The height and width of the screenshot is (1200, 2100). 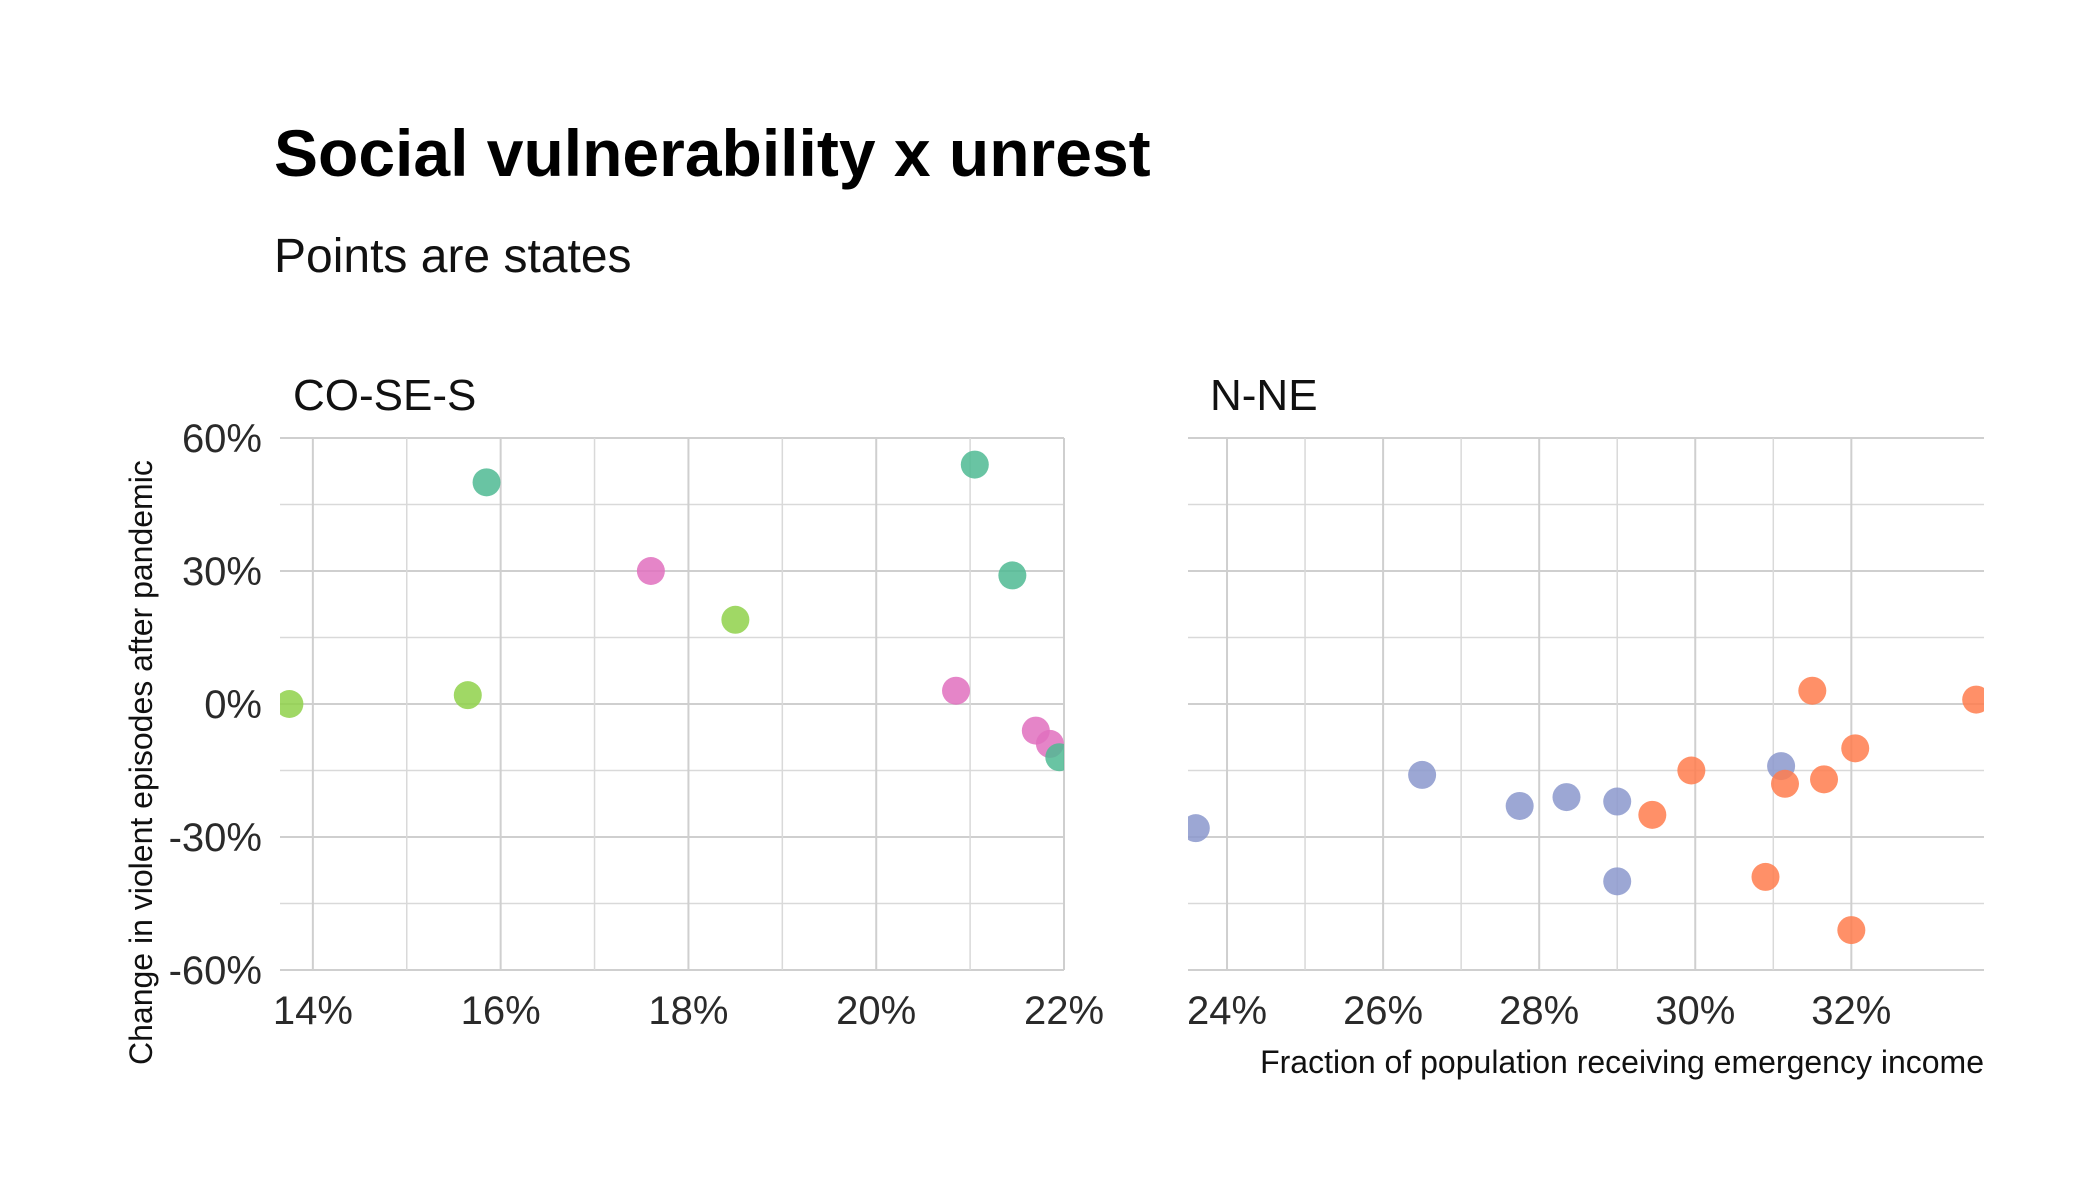 What do you see at coordinates (313, 1011) in the screenshot?
I see `x-tick-label: 14%` at bounding box center [313, 1011].